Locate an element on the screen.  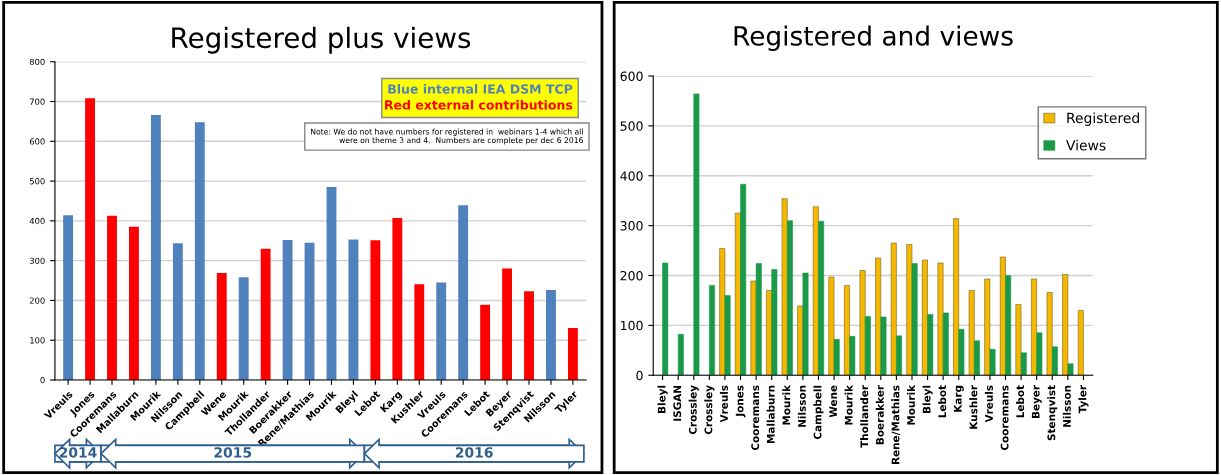
x-tick-label: Thollander is located at coordinates (864, 416).